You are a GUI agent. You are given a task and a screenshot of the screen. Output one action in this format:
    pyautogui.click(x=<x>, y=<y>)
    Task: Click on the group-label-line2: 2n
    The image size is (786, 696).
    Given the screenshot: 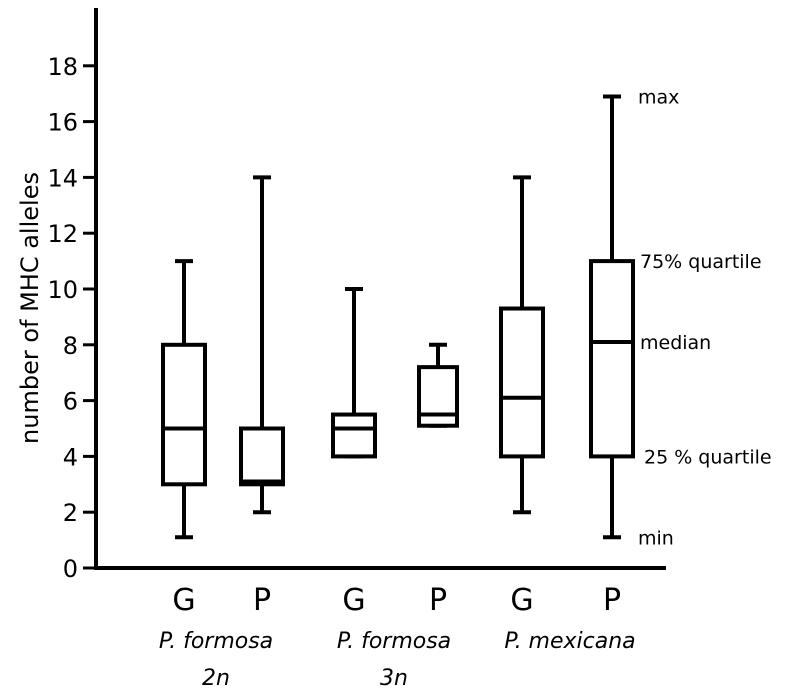 What is the action you would take?
    pyautogui.click(x=216, y=678)
    